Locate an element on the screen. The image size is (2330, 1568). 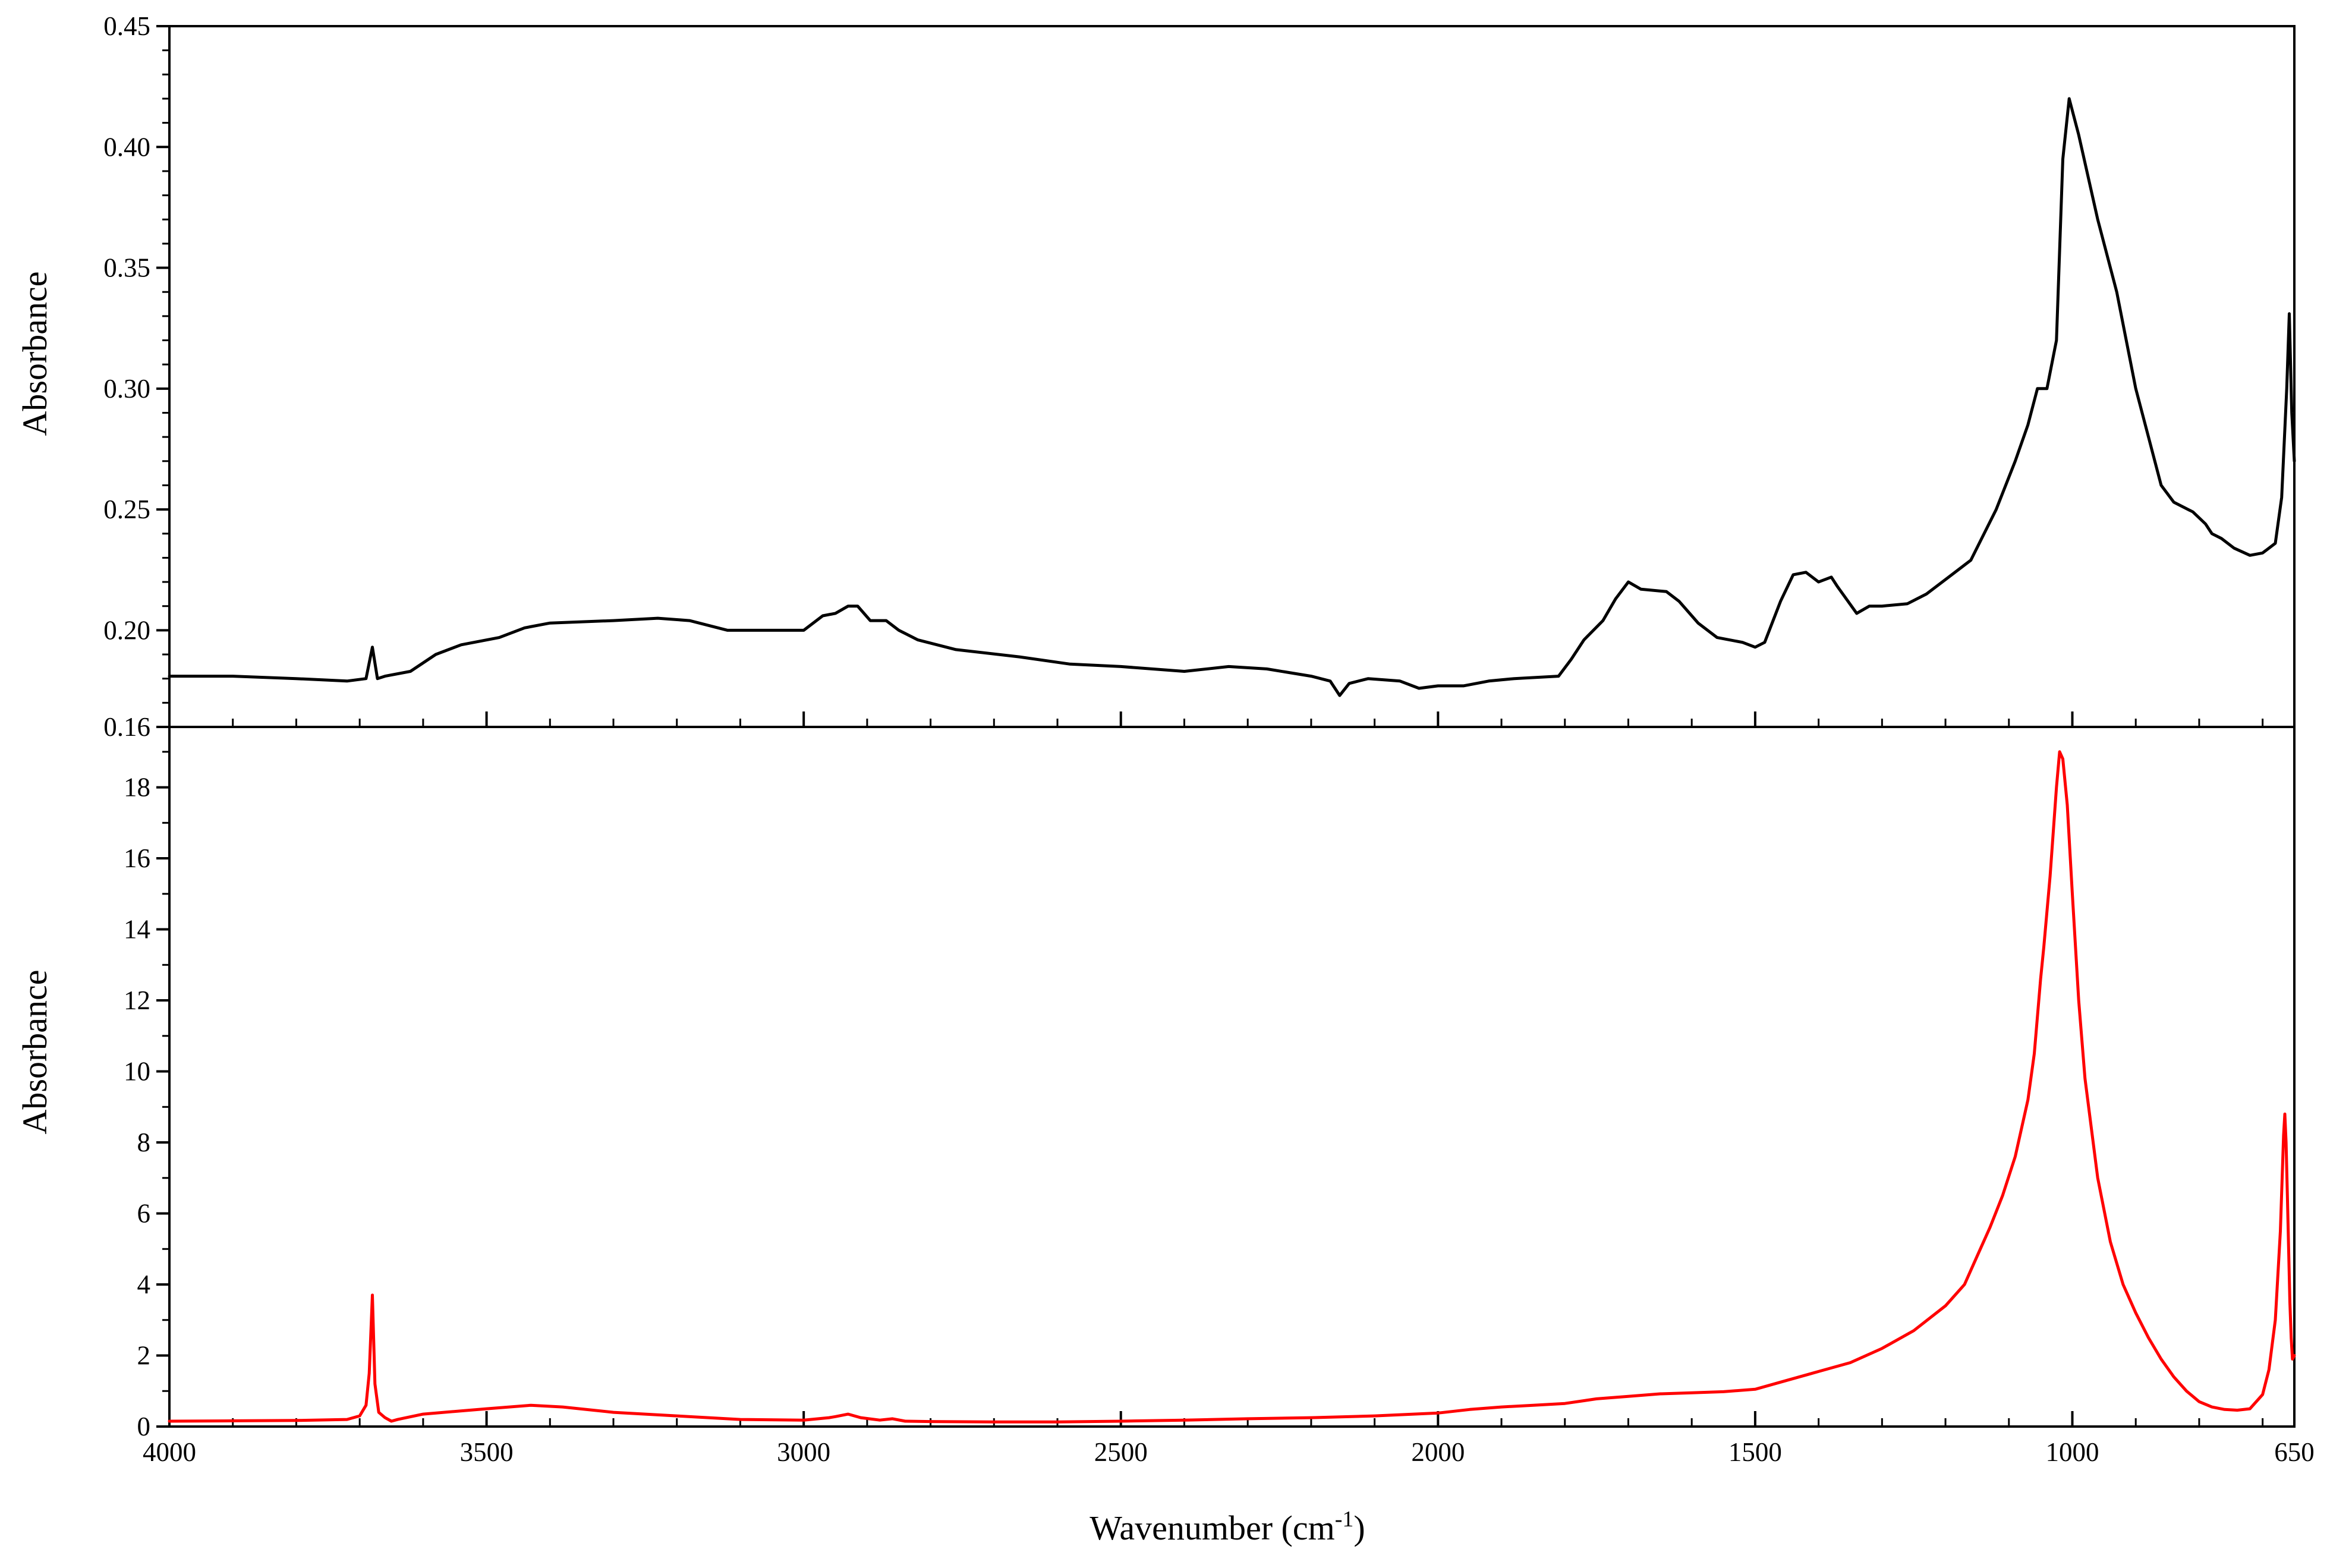
top-y-tick-label: 0.40 is located at coordinates (126, 147).